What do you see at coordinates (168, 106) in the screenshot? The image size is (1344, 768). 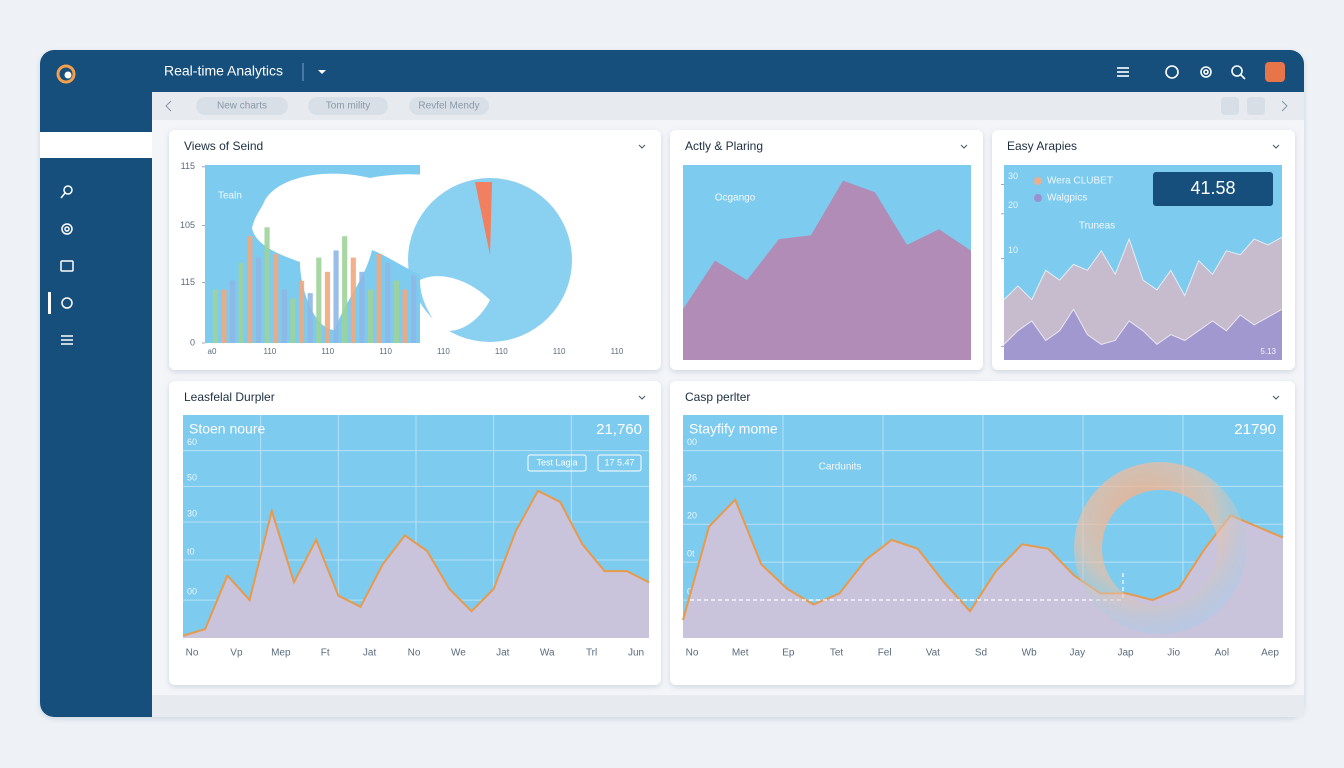 I see `back-button` at bounding box center [168, 106].